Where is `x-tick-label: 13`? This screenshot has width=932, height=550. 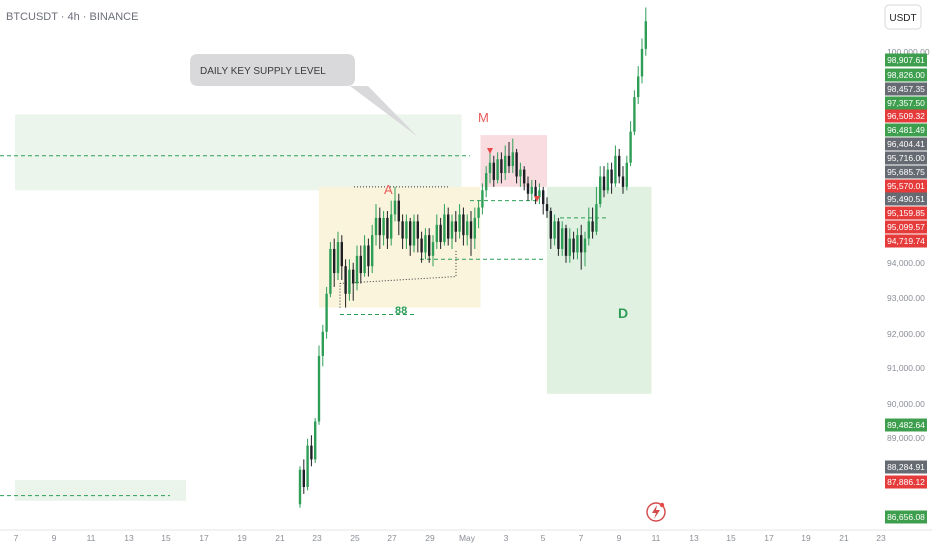 x-tick-label: 13 is located at coordinates (694, 538).